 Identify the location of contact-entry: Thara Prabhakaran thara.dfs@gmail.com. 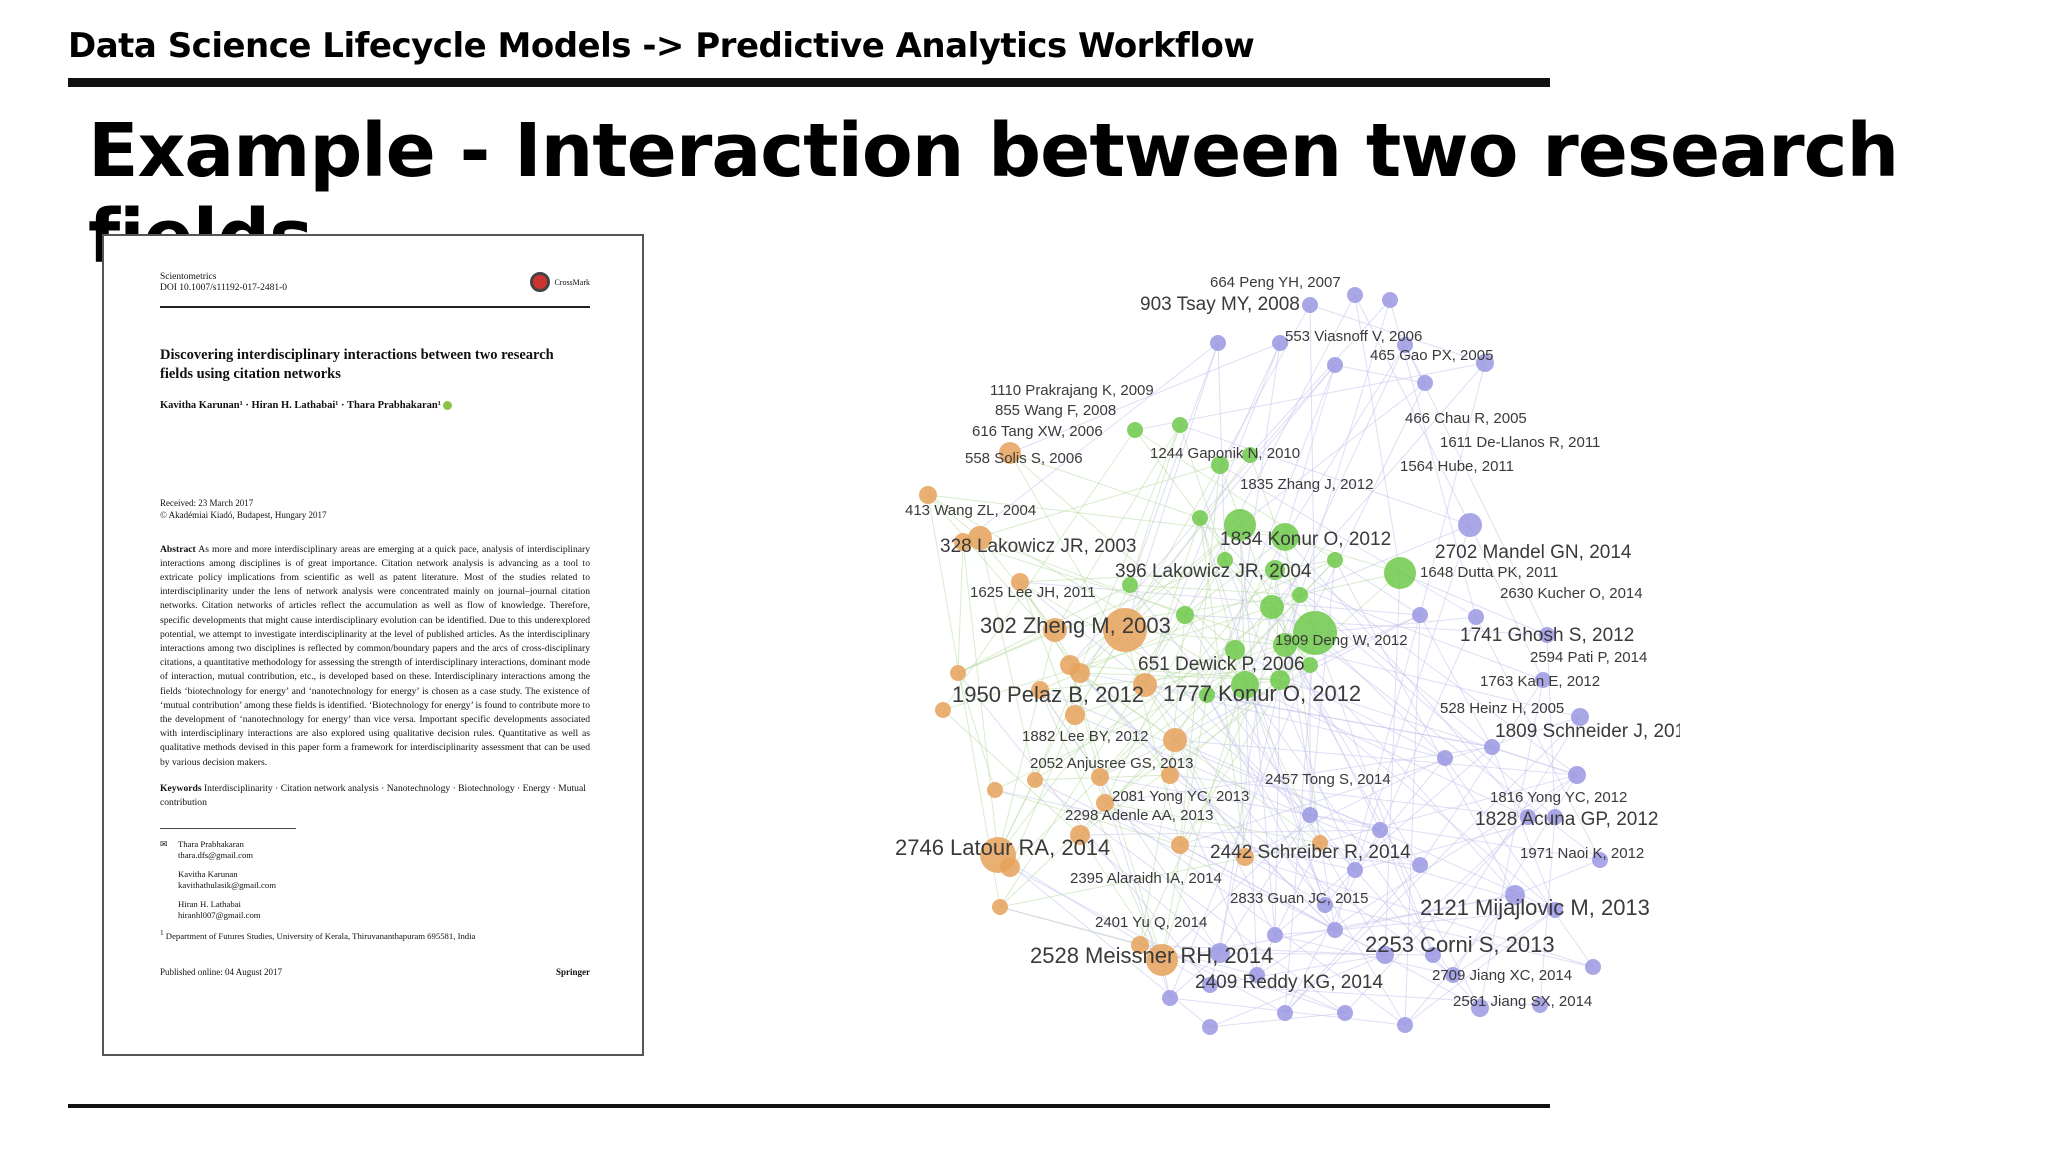
(384, 850).